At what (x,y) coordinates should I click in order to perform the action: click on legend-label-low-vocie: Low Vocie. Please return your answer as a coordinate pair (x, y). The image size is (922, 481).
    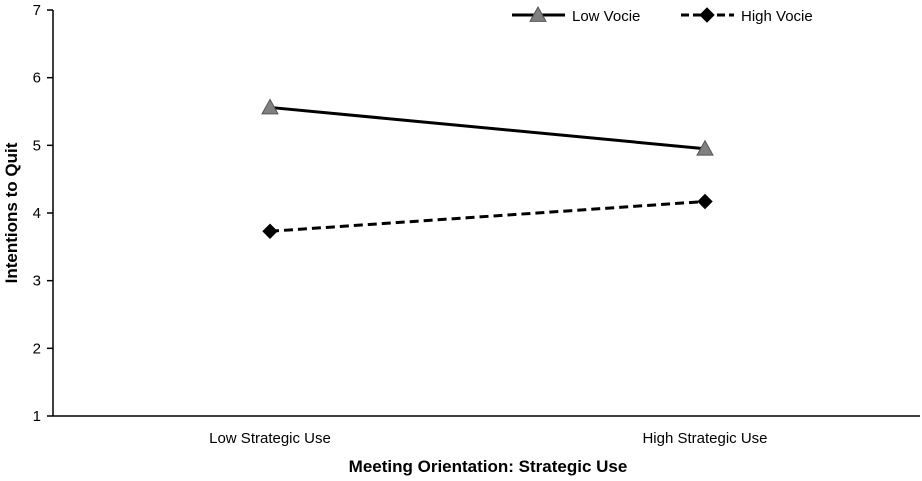
    Looking at the image, I should click on (606, 16).